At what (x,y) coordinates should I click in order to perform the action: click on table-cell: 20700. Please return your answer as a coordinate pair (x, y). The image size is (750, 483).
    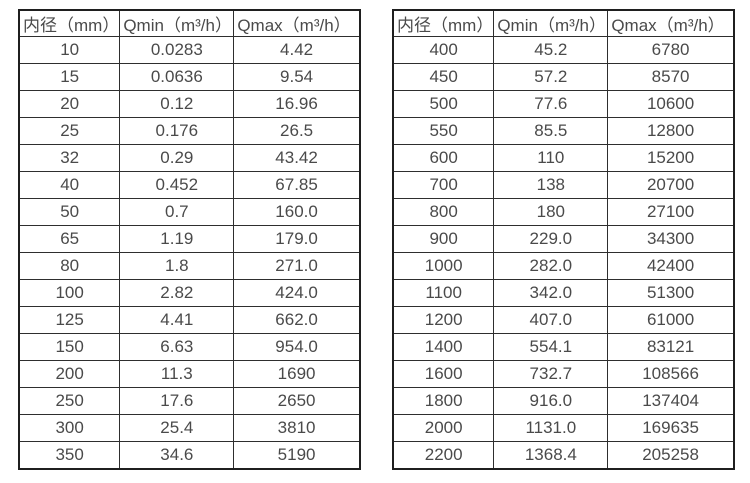
    Looking at the image, I should click on (671, 185).